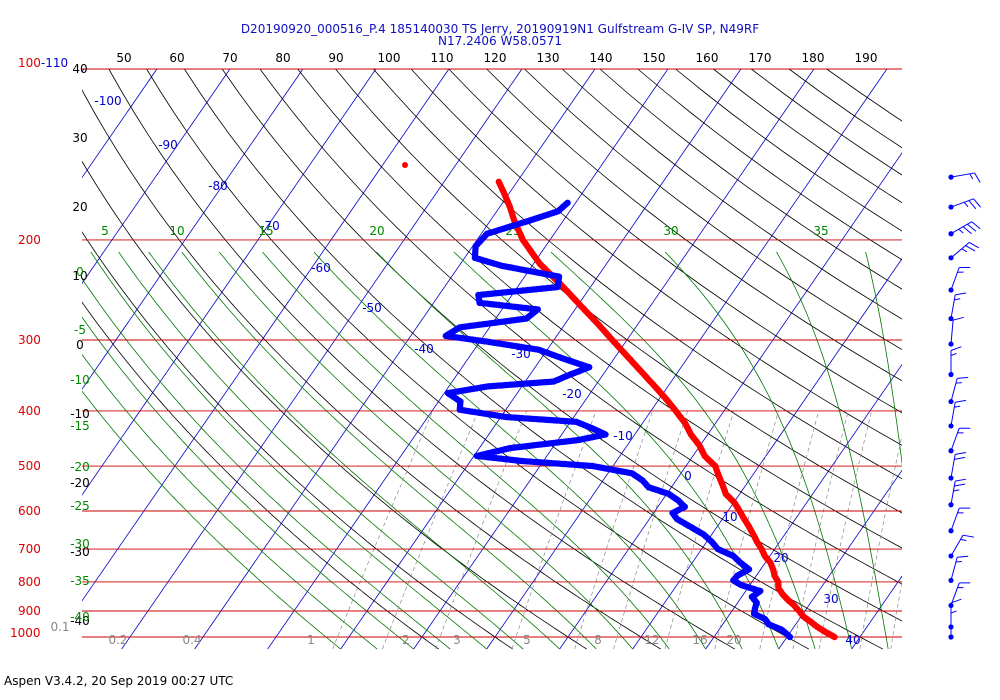 The width and height of the screenshot is (1000, 700). I want to click on left-temperature-label: 10, so click(79, 276).